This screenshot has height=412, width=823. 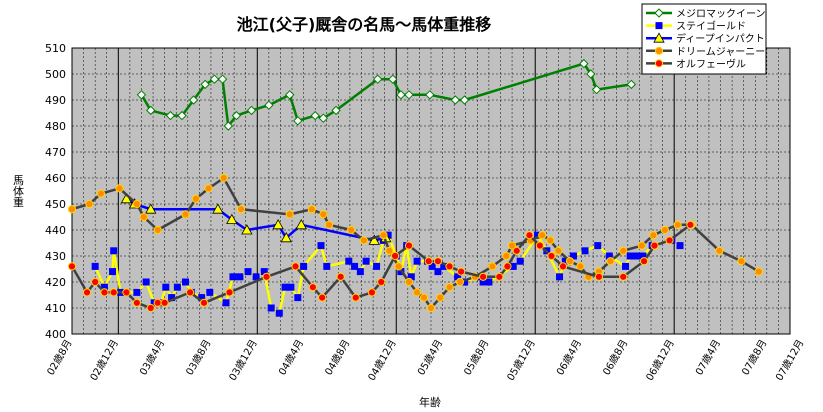 I want to click on y-tick-label: 470, so click(x=55, y=152).